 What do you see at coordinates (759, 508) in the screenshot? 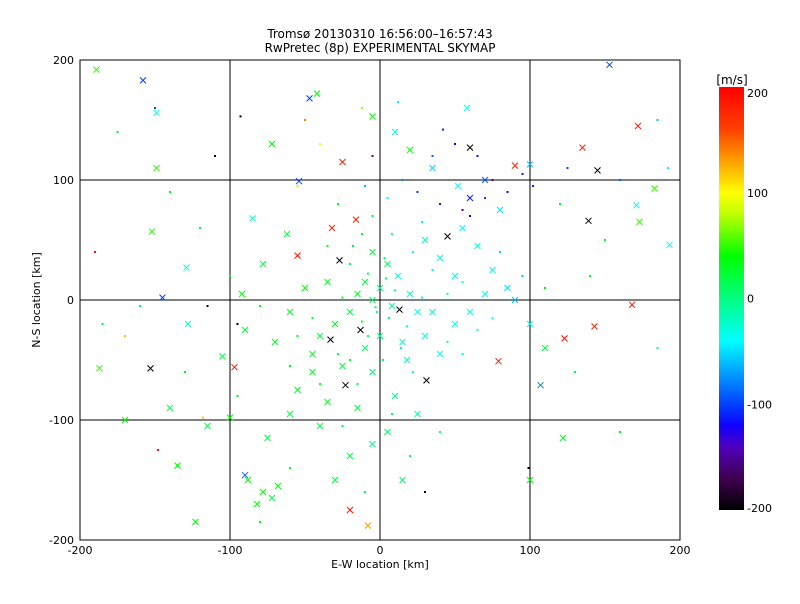
I see `colorbar-tick-label: -200` at bounding box center [759, 508].